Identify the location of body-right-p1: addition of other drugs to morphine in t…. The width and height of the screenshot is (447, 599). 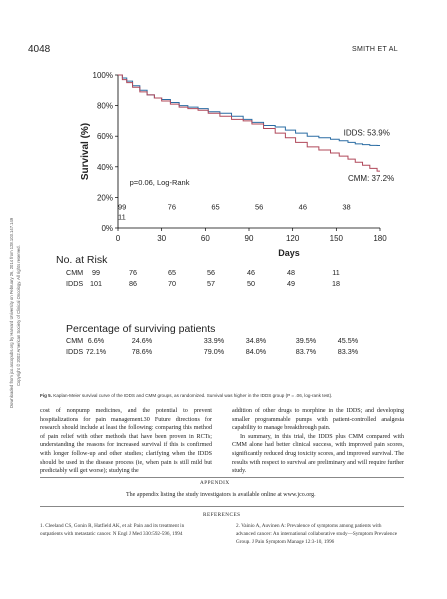
(318, 420).